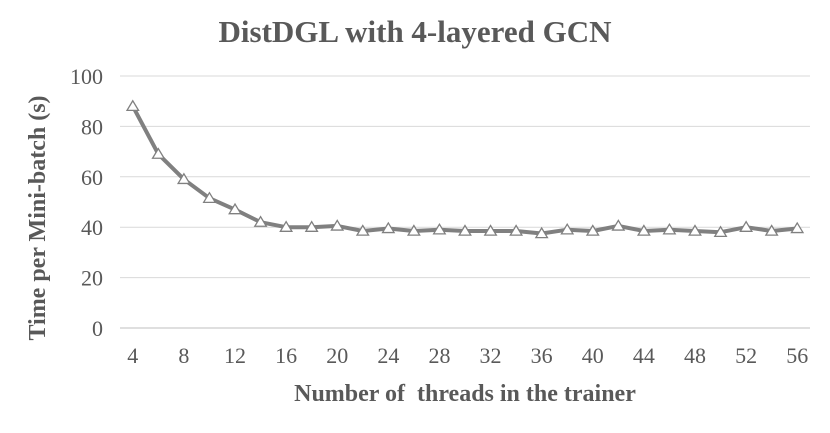 Image resolution: width=830 pixels, height=433 pixels. Describe the element at coordinates (86, 76) in the screenshot. I see `y-tick-label: 100` at that location.